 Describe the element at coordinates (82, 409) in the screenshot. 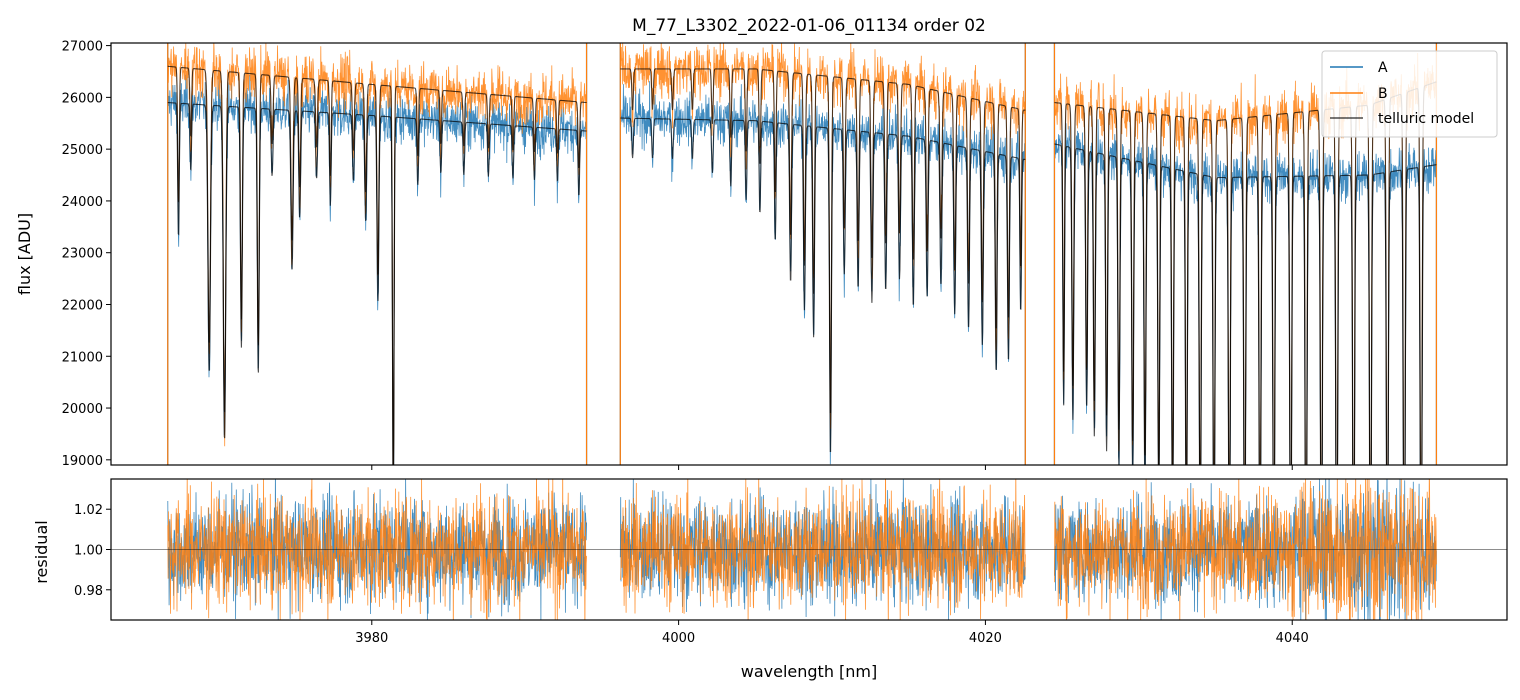

I see `flux-y-tick-label: 20000` at that location.